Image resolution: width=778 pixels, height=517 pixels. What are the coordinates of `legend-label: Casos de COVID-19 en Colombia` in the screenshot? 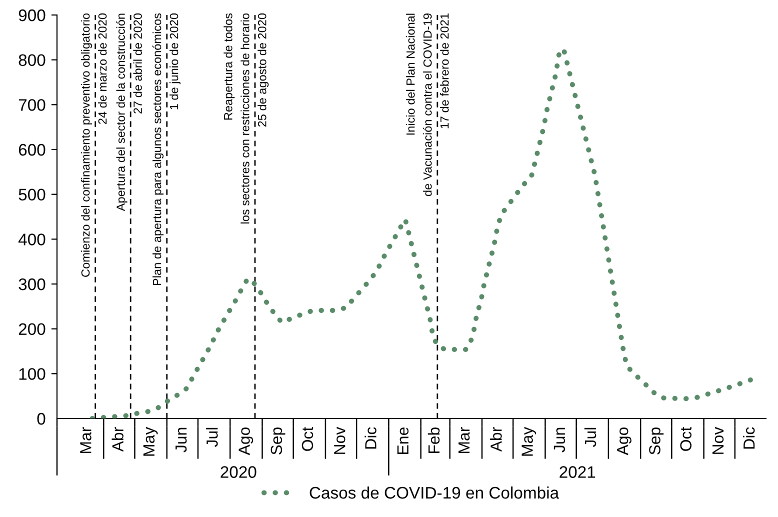 It's located at (435, 492).